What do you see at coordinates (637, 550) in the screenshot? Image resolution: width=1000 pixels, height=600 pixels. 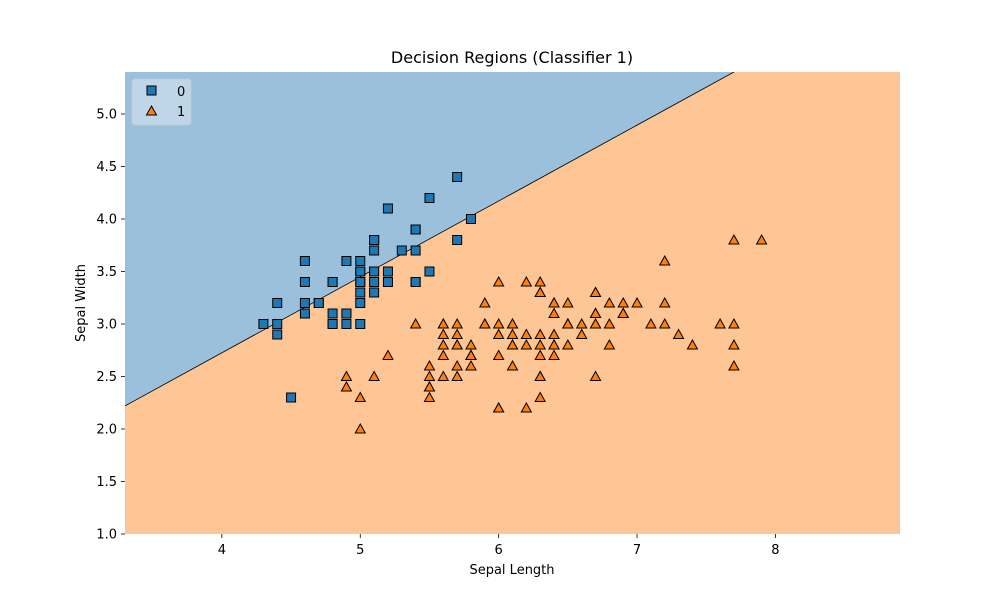 I see `x-tick-label: 7` at bounding box center [637, 550].